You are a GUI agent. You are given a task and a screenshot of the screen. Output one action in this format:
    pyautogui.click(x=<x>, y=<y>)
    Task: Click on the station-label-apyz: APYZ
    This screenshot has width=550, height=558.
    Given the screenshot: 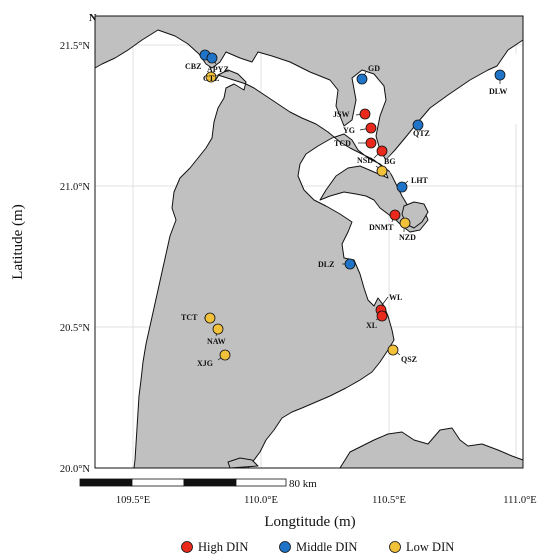 What is the action you would take?
    pyautogui.click(x=218, y=69)
    